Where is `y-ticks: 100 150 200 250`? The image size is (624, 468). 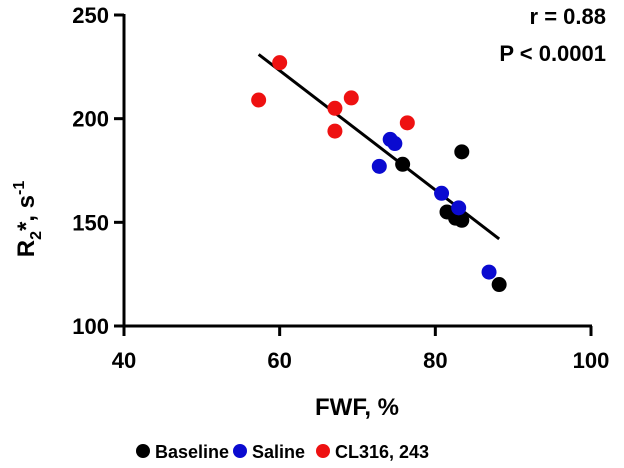
y-ticks: 100 150 200 250 is located at coordinates (98, 171).